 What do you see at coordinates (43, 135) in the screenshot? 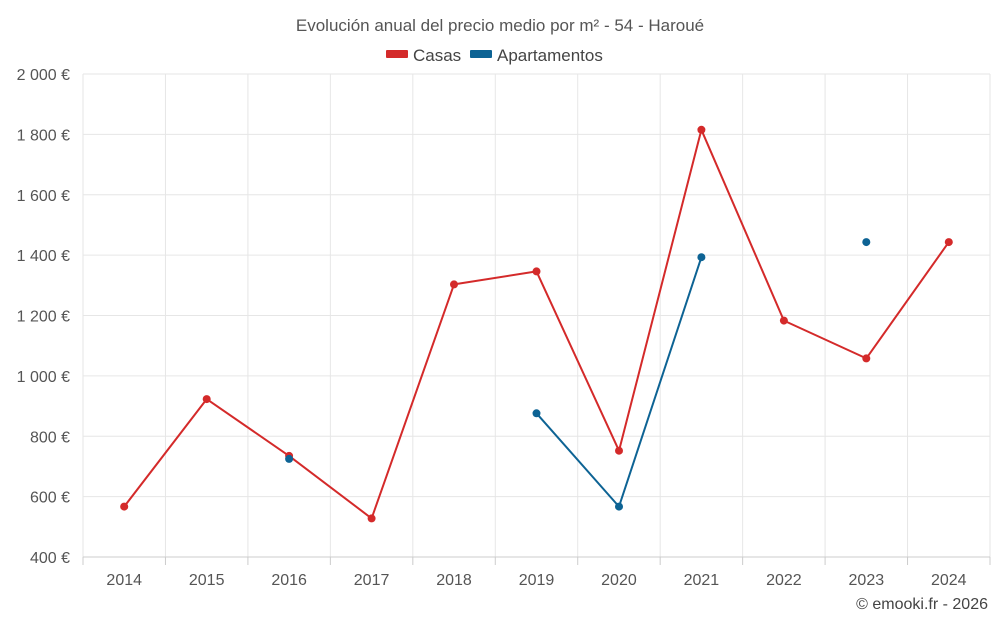
I see `y-tick-label: 1 800 €` at bounding box center [43, 135].